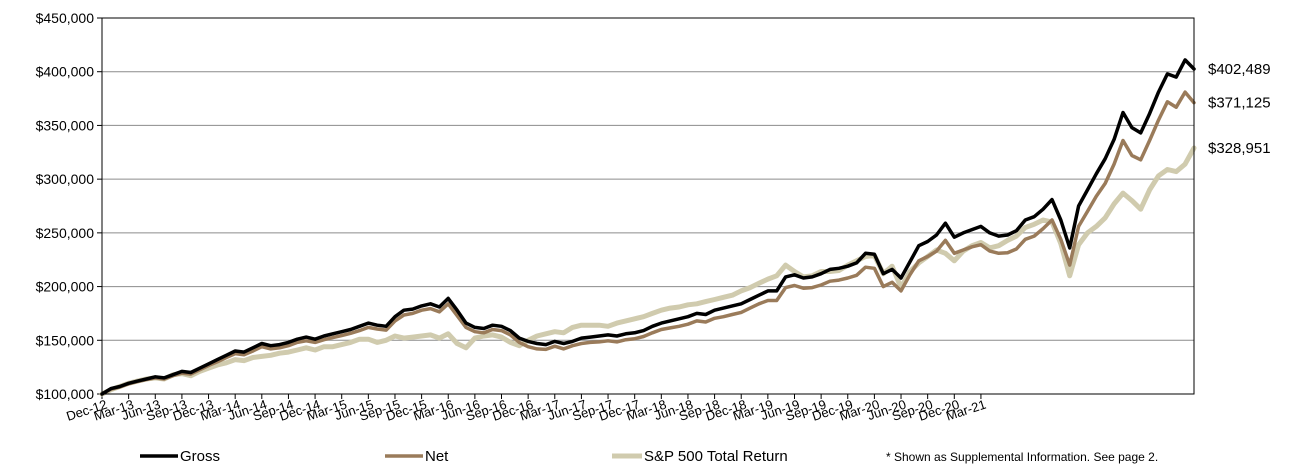  I want to click on y-tick-label: $400,000, so click(65, 72).